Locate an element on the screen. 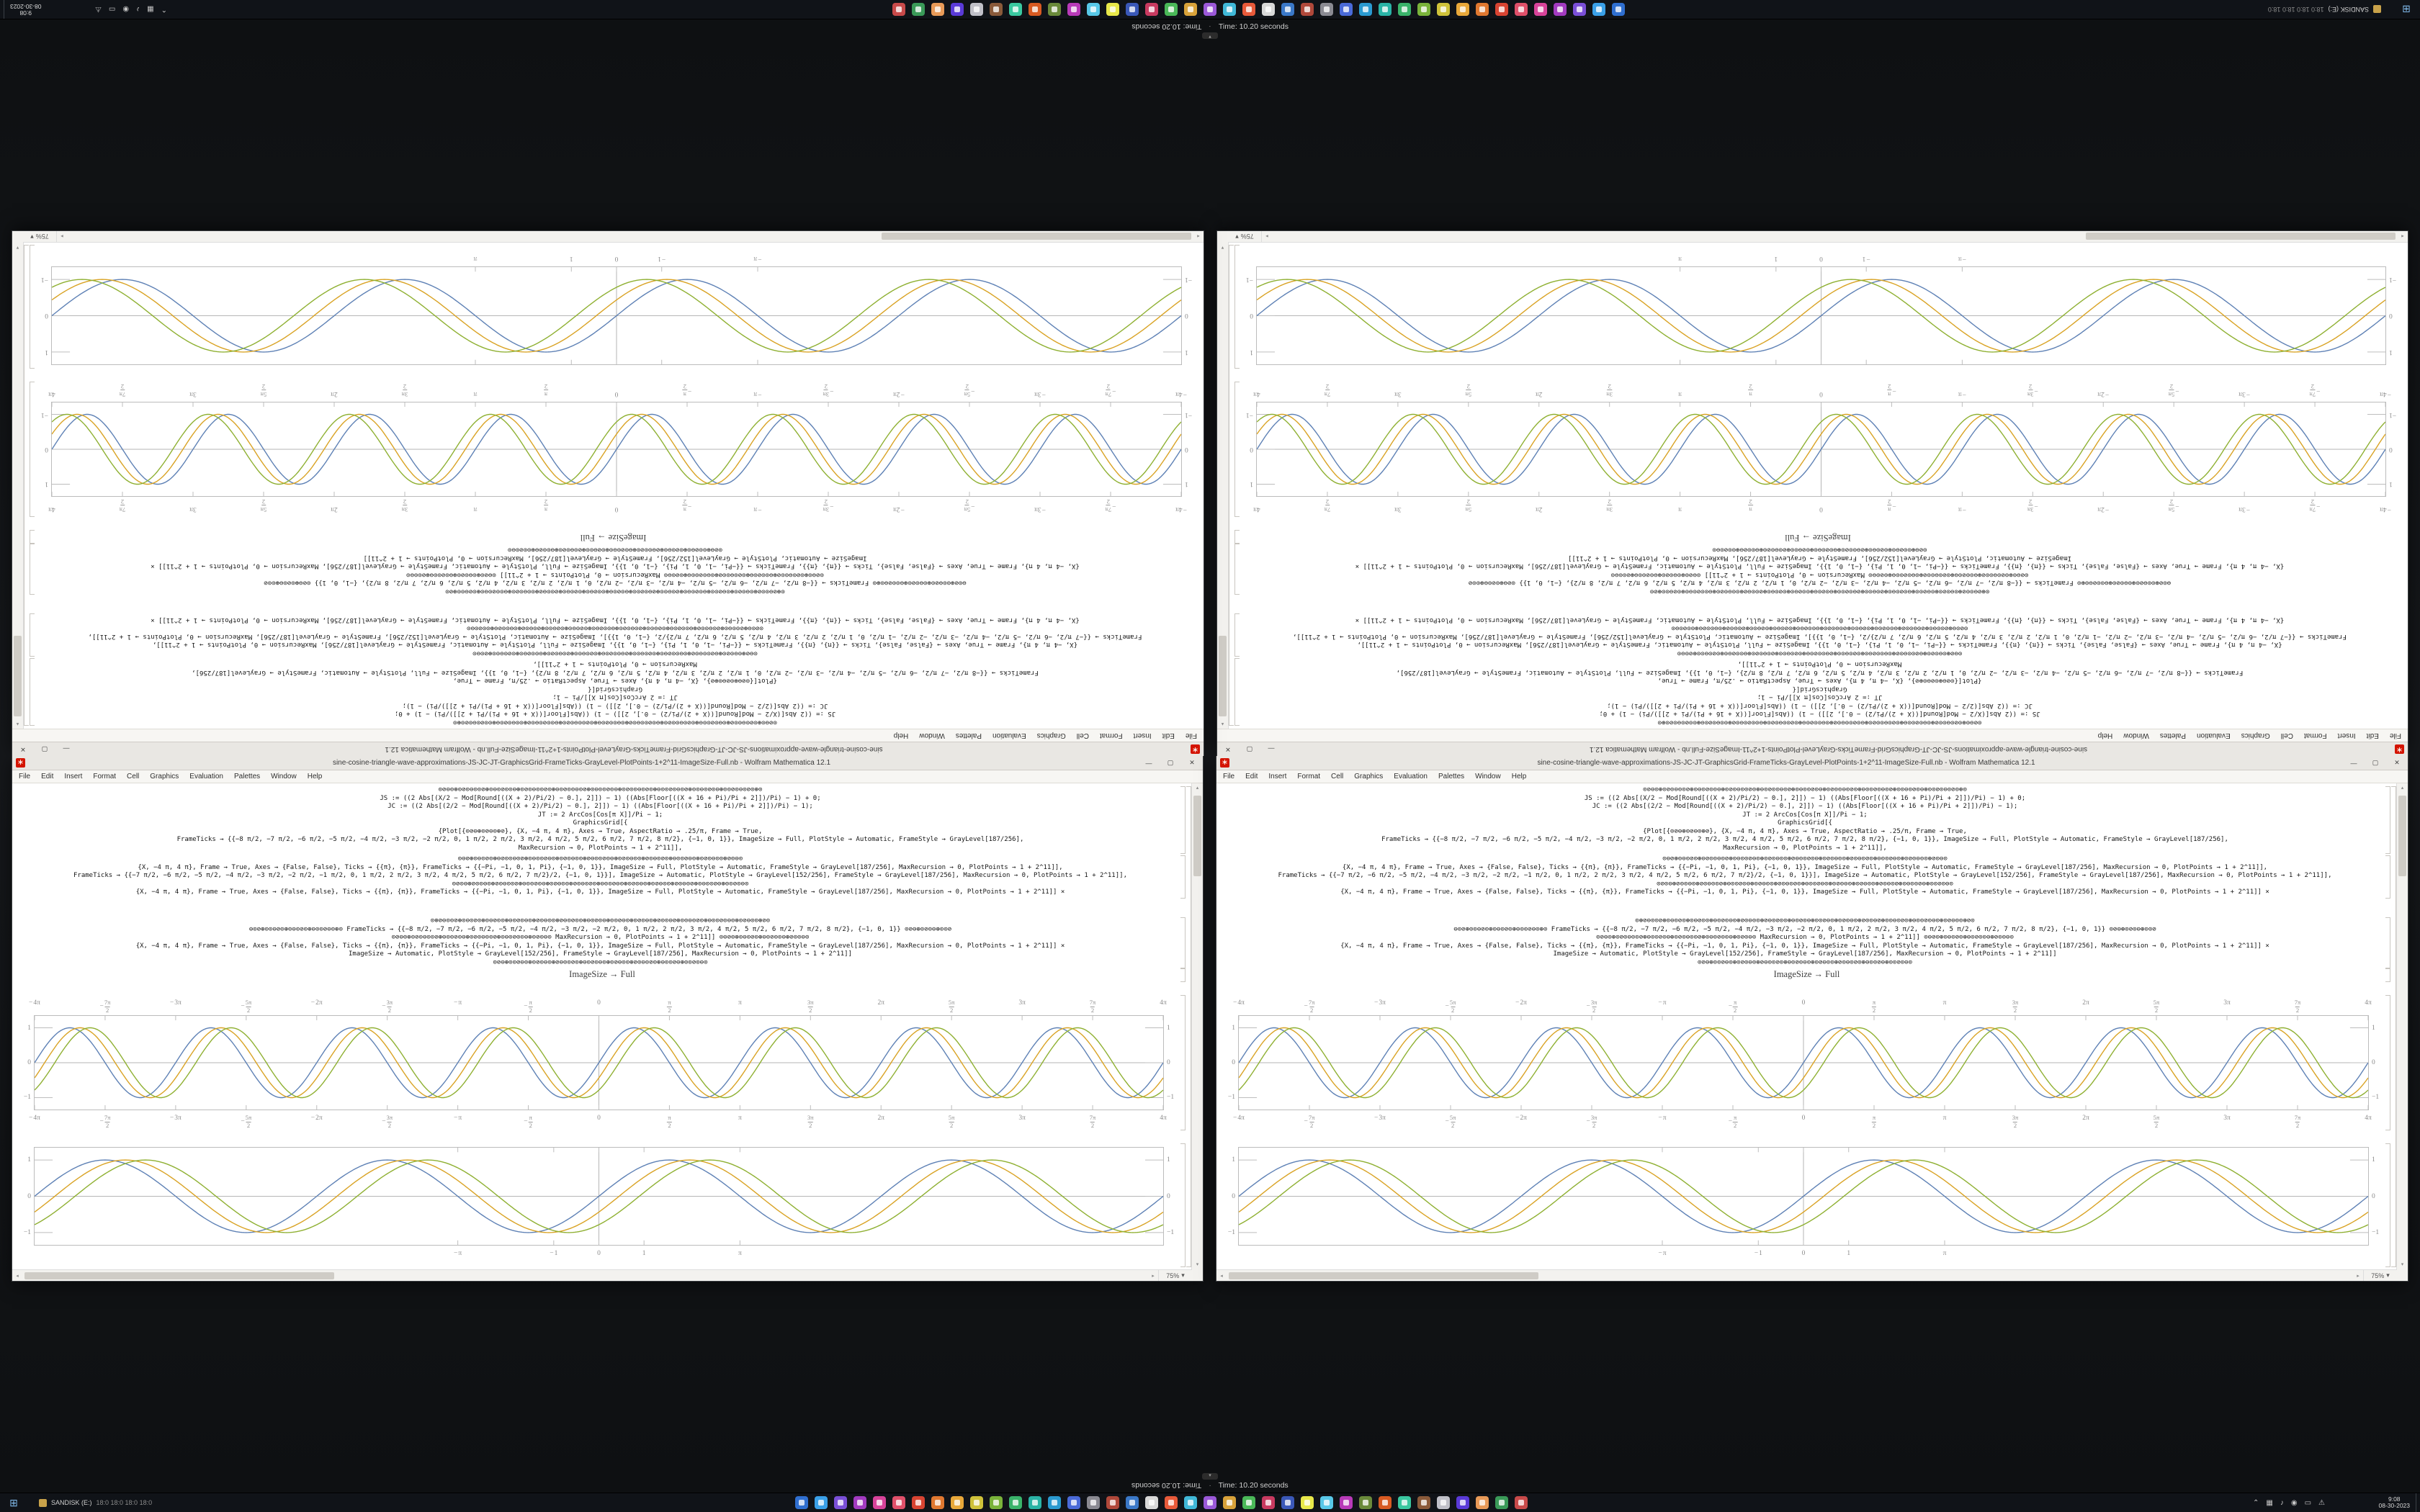  vertical-scroll-thumb is located at coordinates (1223, 676).